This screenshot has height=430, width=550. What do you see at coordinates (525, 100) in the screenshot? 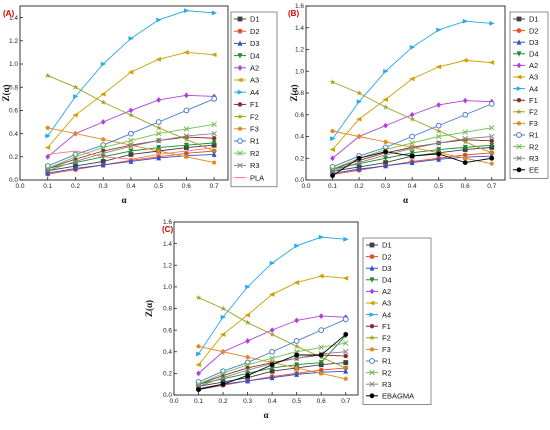
I see `legend-item-F1: F1` at bounding box center [525, 100].